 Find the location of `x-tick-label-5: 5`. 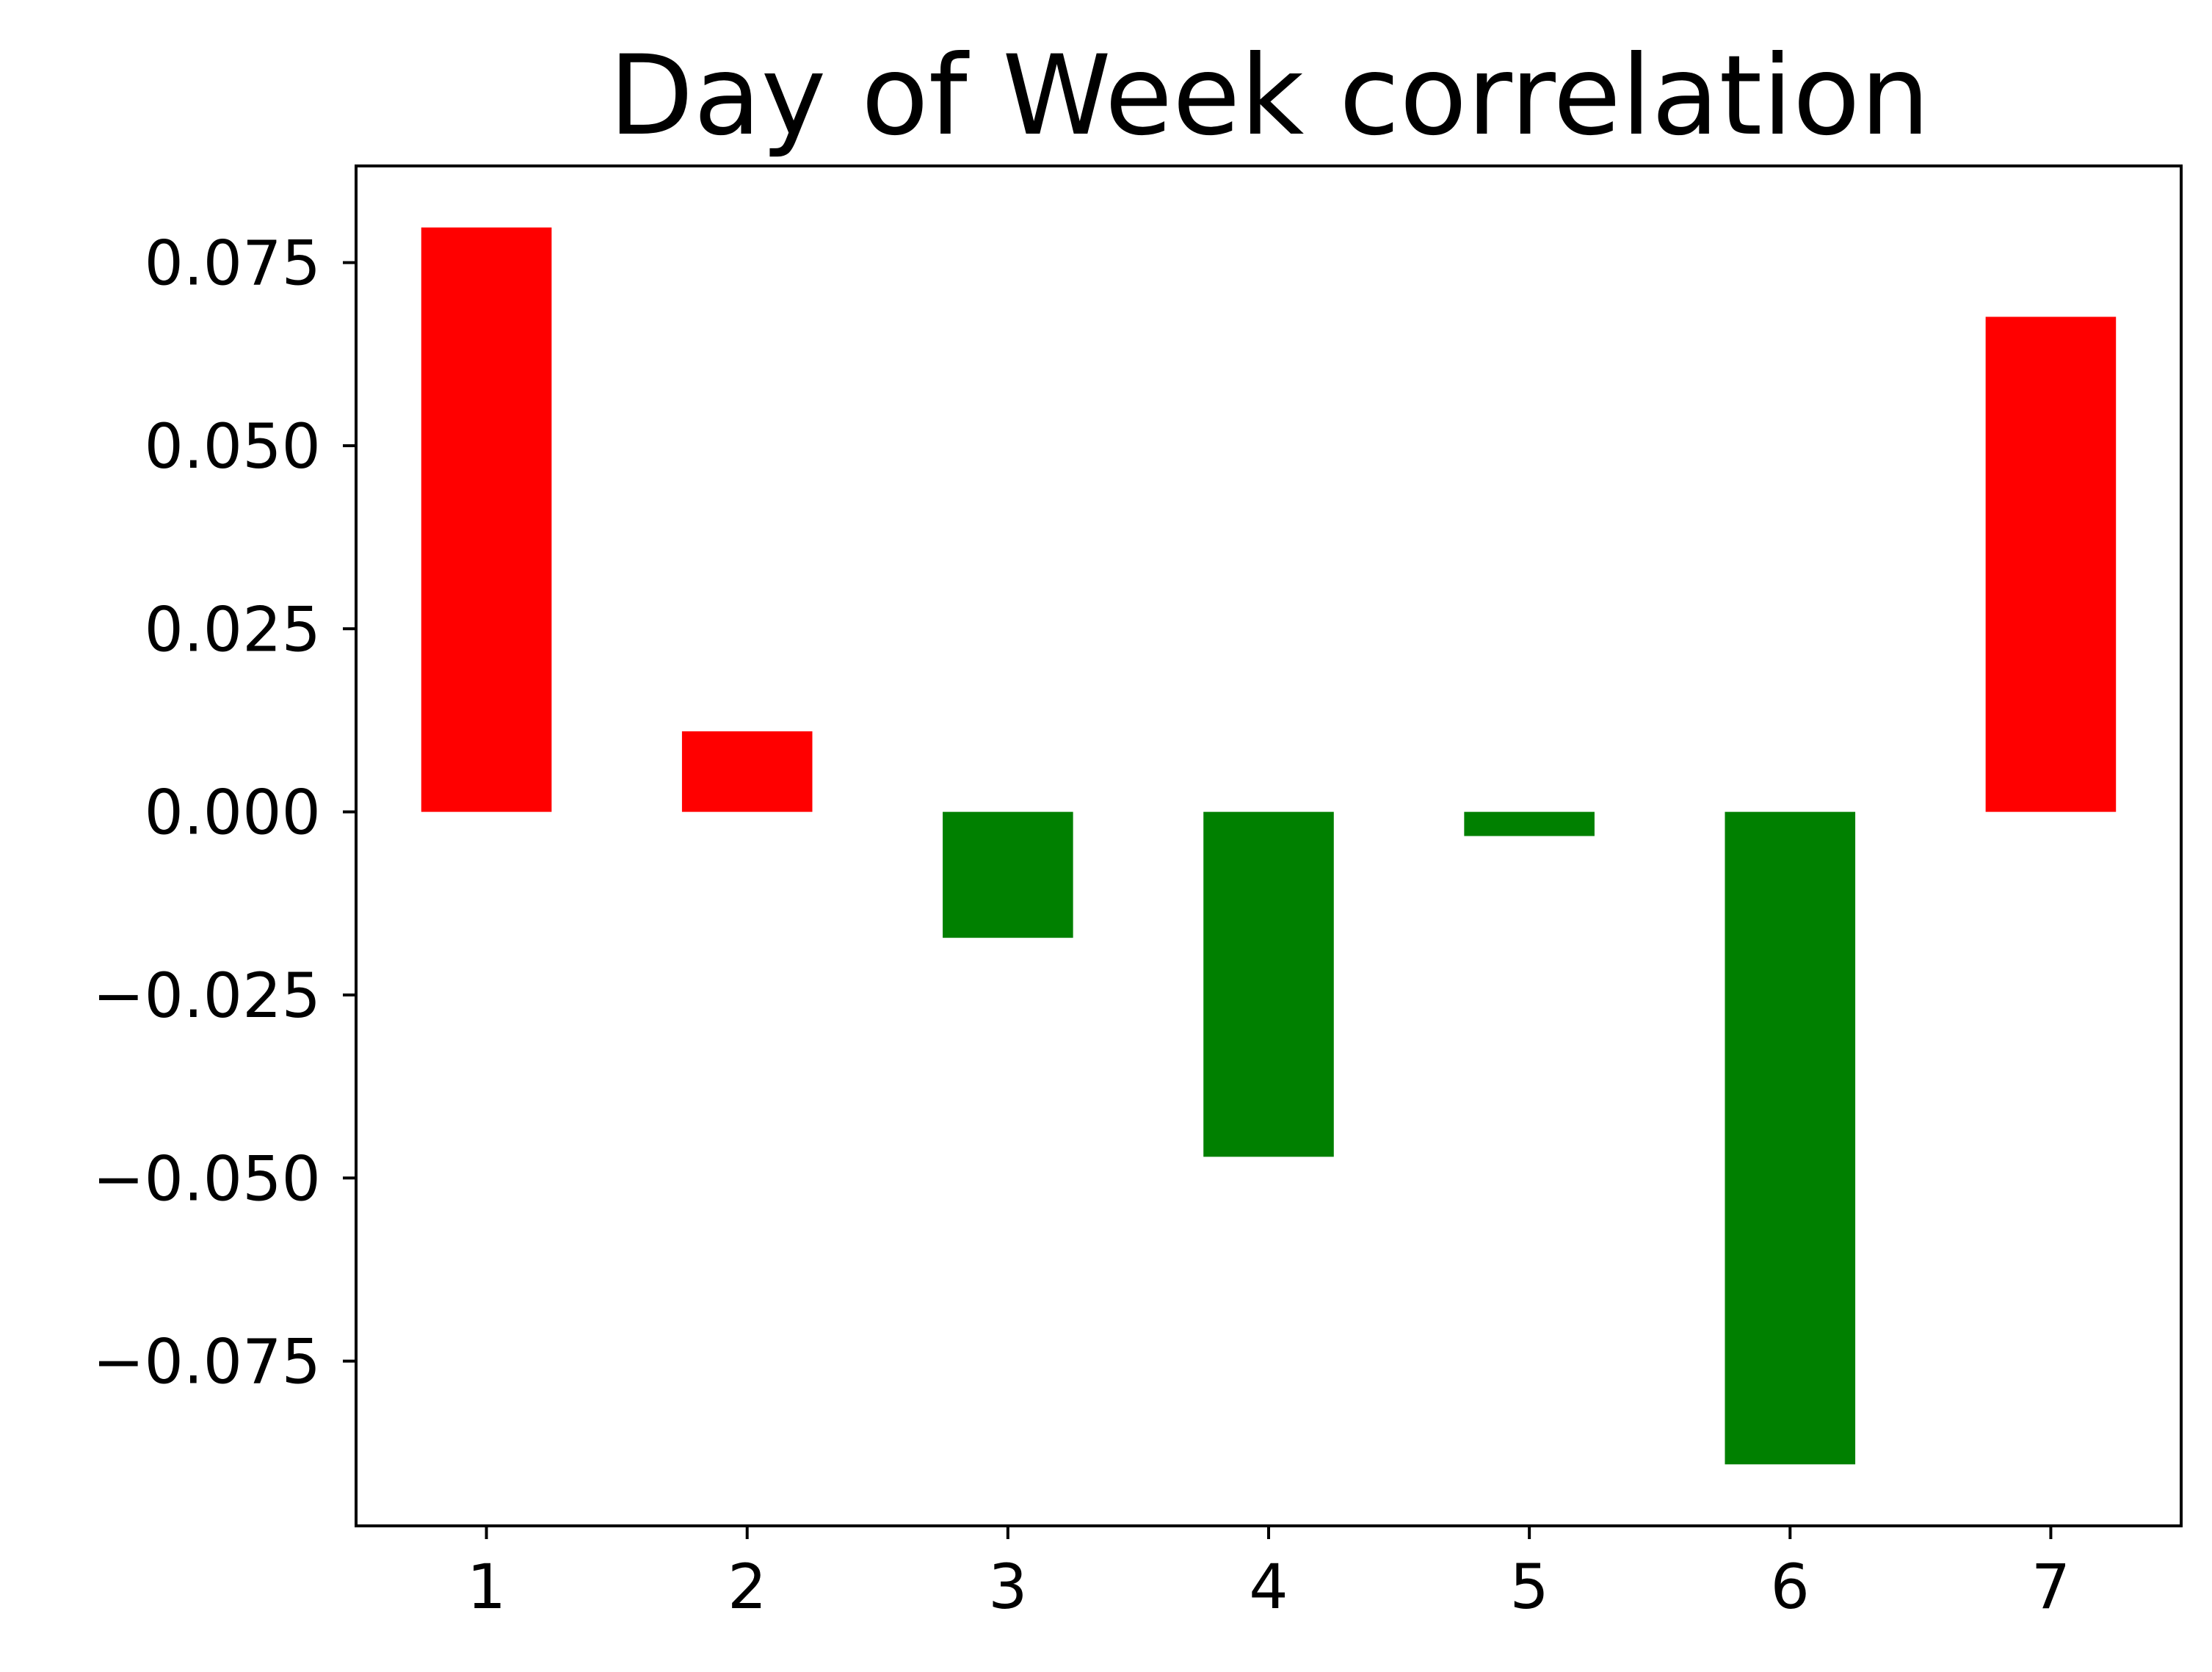

x-tick-label-5: 5 is located at coordinates (1528, 1587).